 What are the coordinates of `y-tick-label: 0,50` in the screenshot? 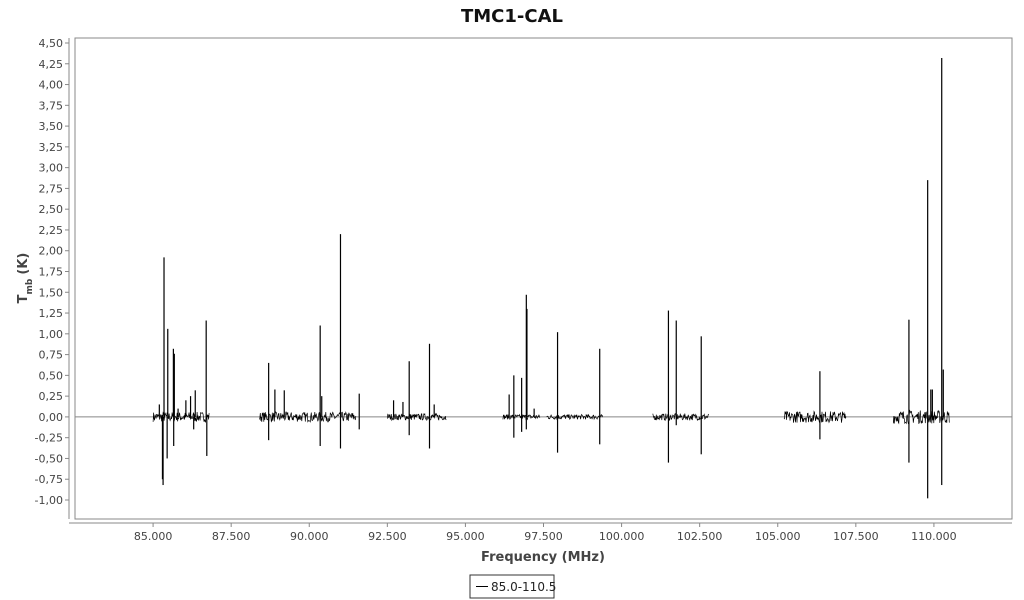 It's located at (51, 375).